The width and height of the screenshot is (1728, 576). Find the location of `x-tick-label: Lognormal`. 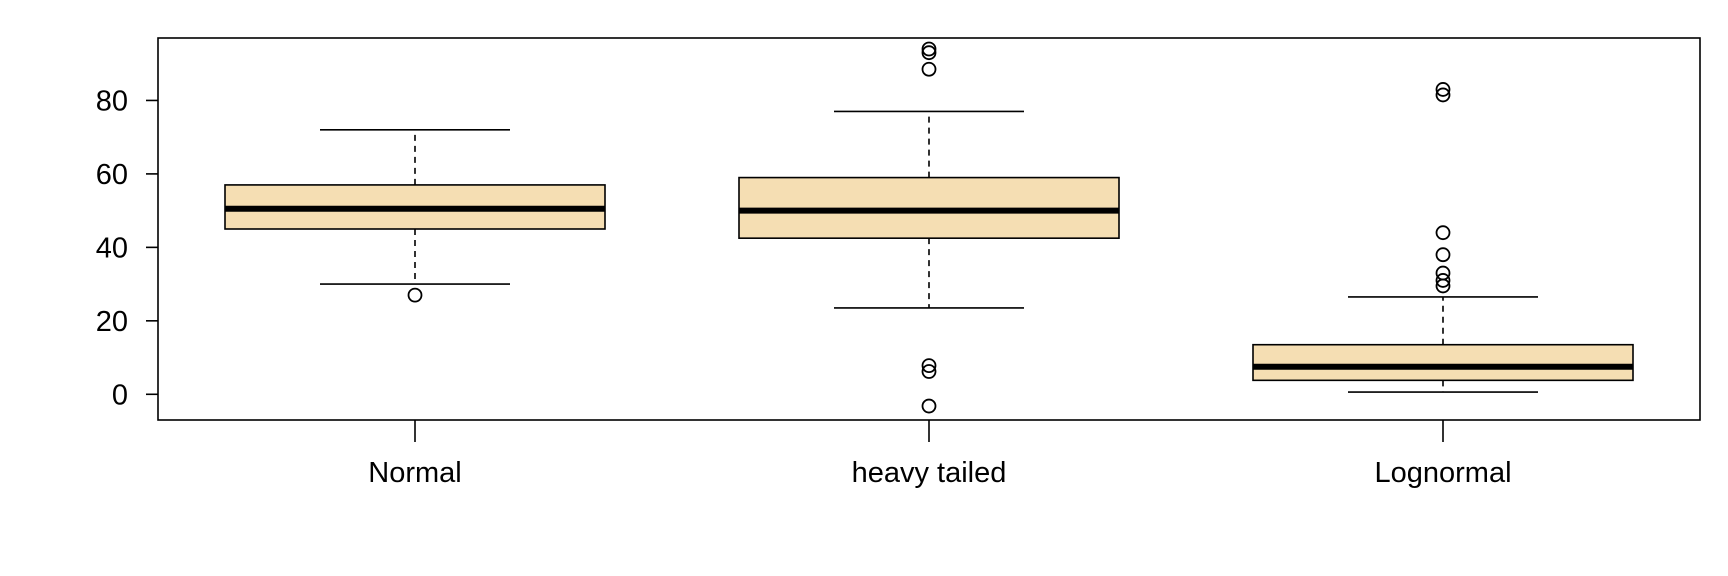

x-tick-label: Lognormal is located at coordinates (1442, 473).